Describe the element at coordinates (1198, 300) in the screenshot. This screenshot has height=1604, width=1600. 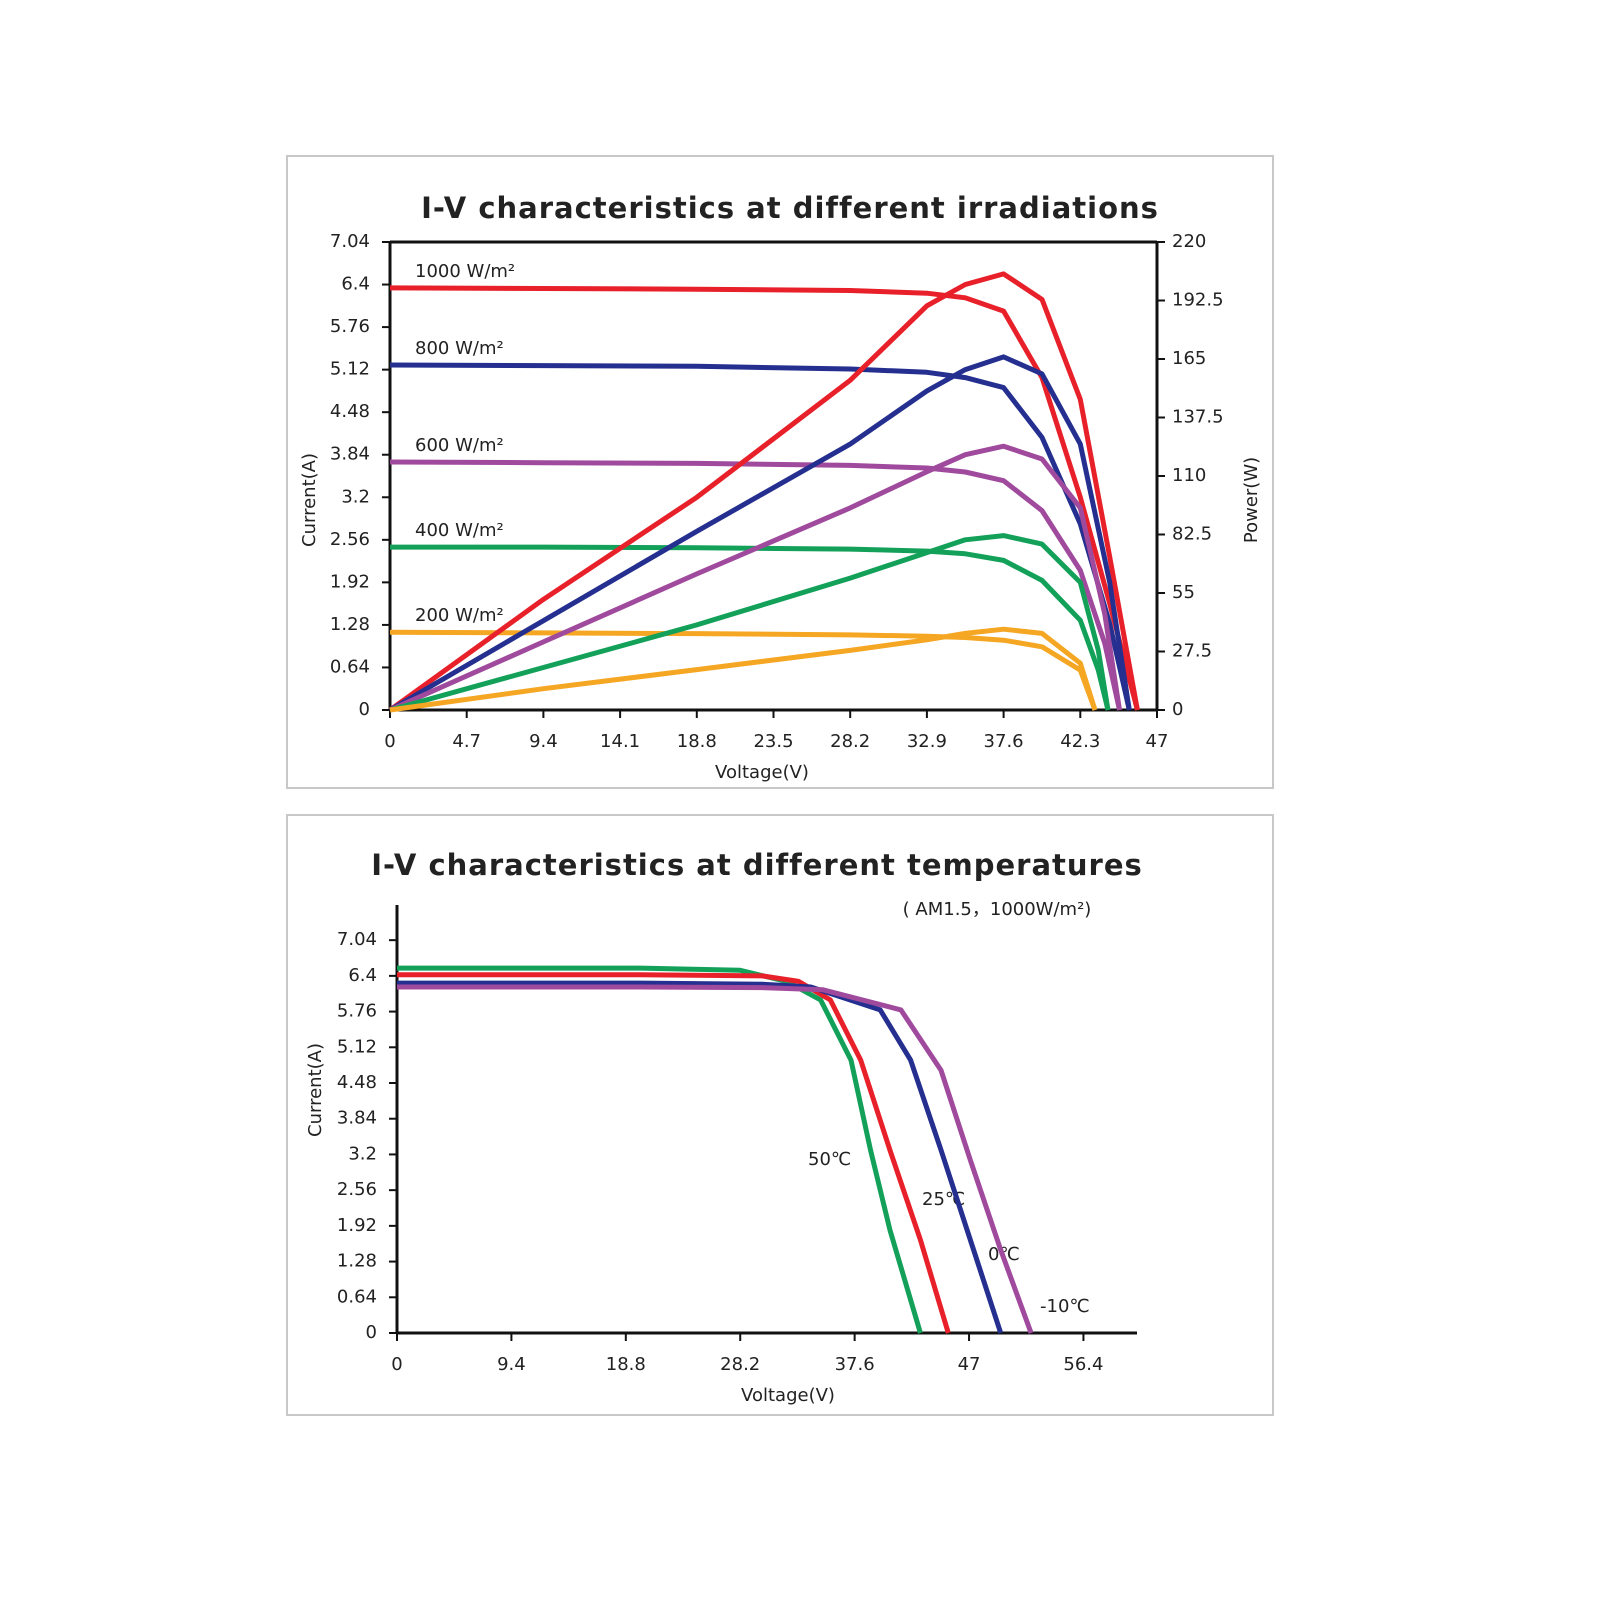
I see `y2-tick-label: 192.5` at that location.